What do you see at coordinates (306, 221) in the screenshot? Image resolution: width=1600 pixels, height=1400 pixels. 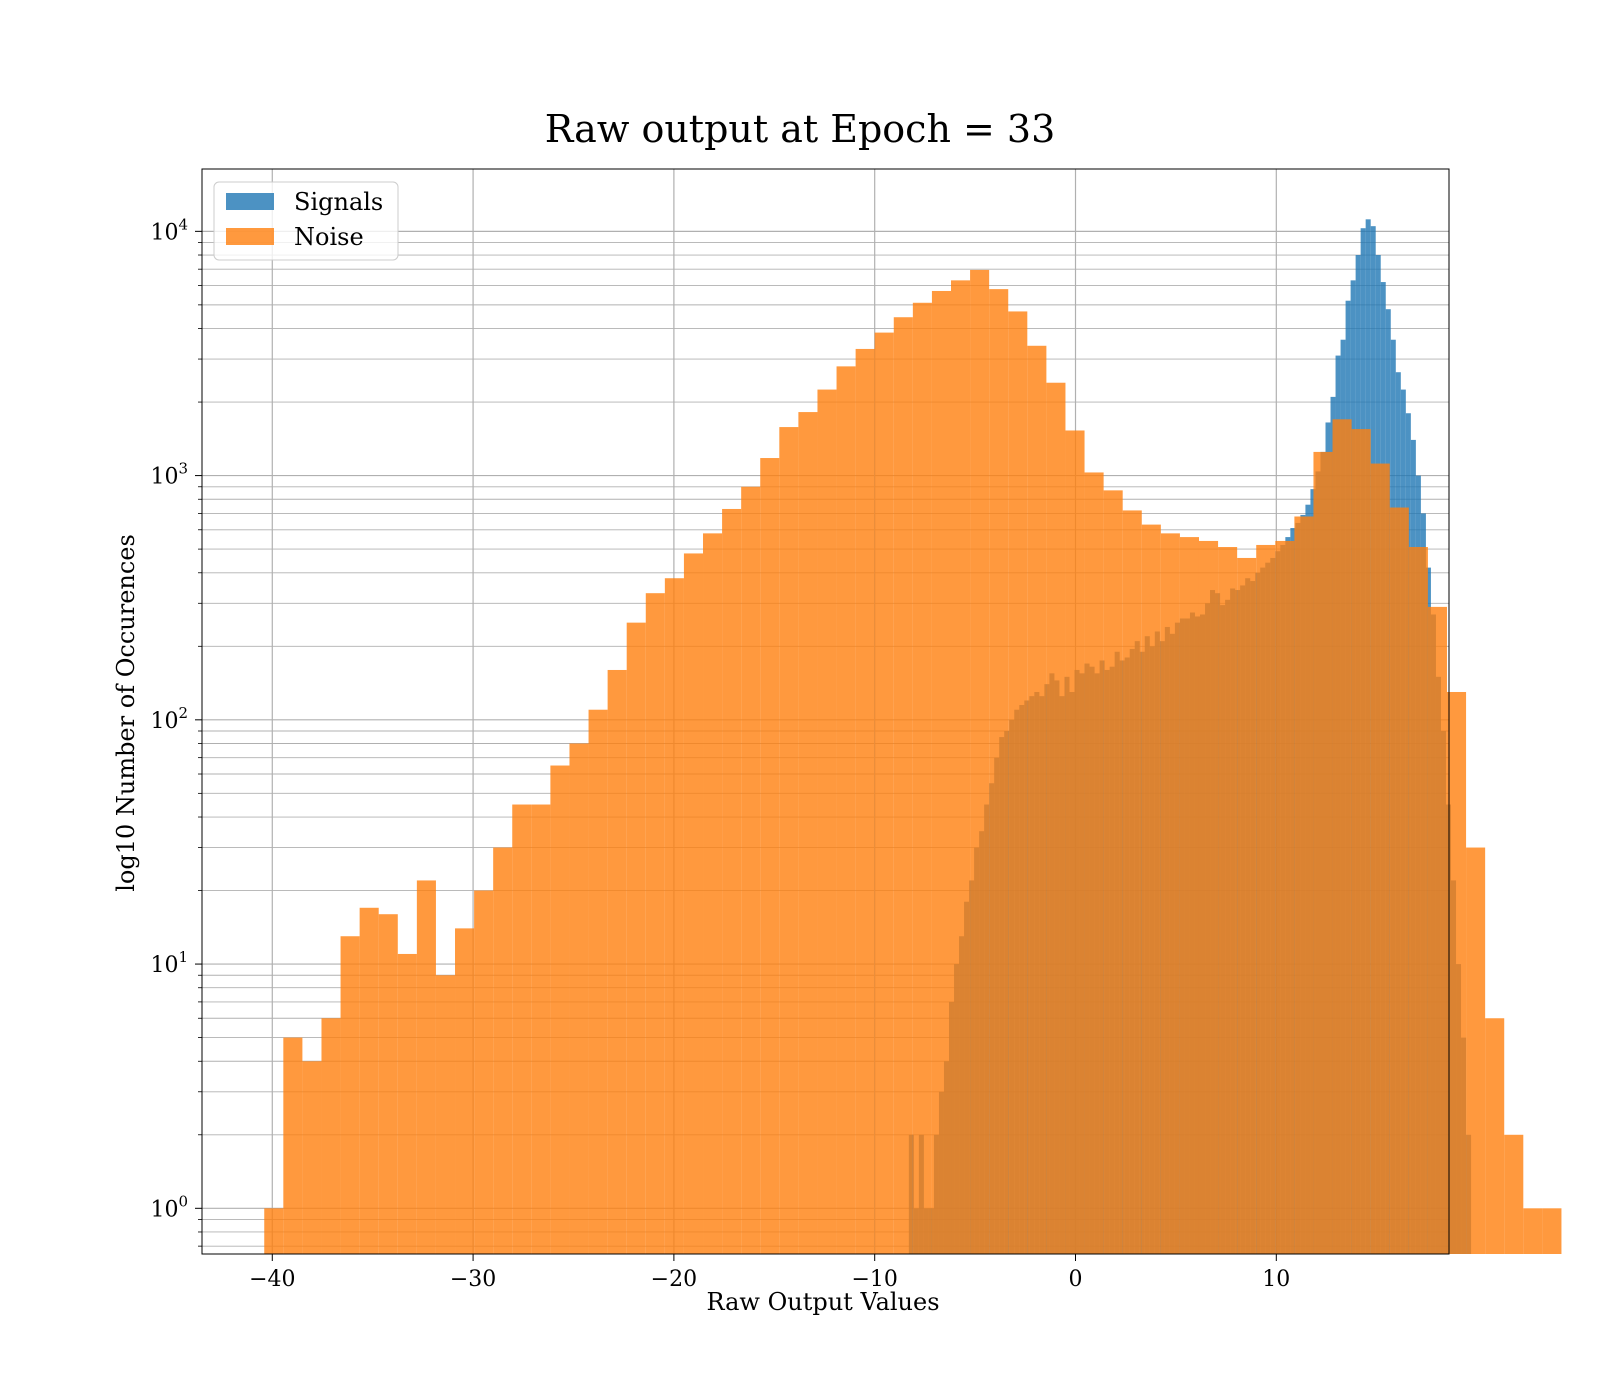 I see `legend: Signals Noise` at bounding box center [306, 221].